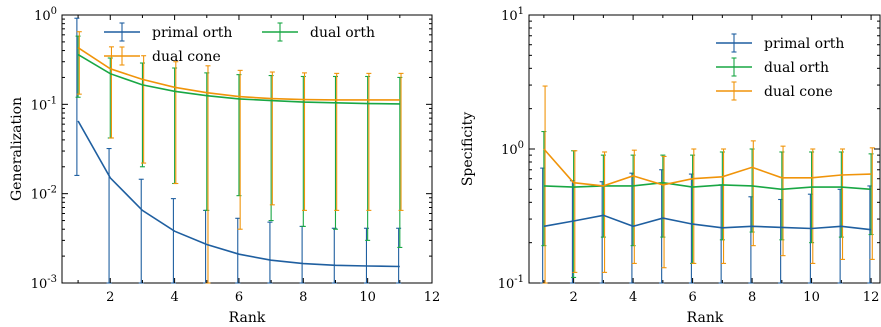  What do you see at coordinates (468, 149) in the screenshot?
I see `y-axis-label: Specificity` at bounding box center [468, 149].